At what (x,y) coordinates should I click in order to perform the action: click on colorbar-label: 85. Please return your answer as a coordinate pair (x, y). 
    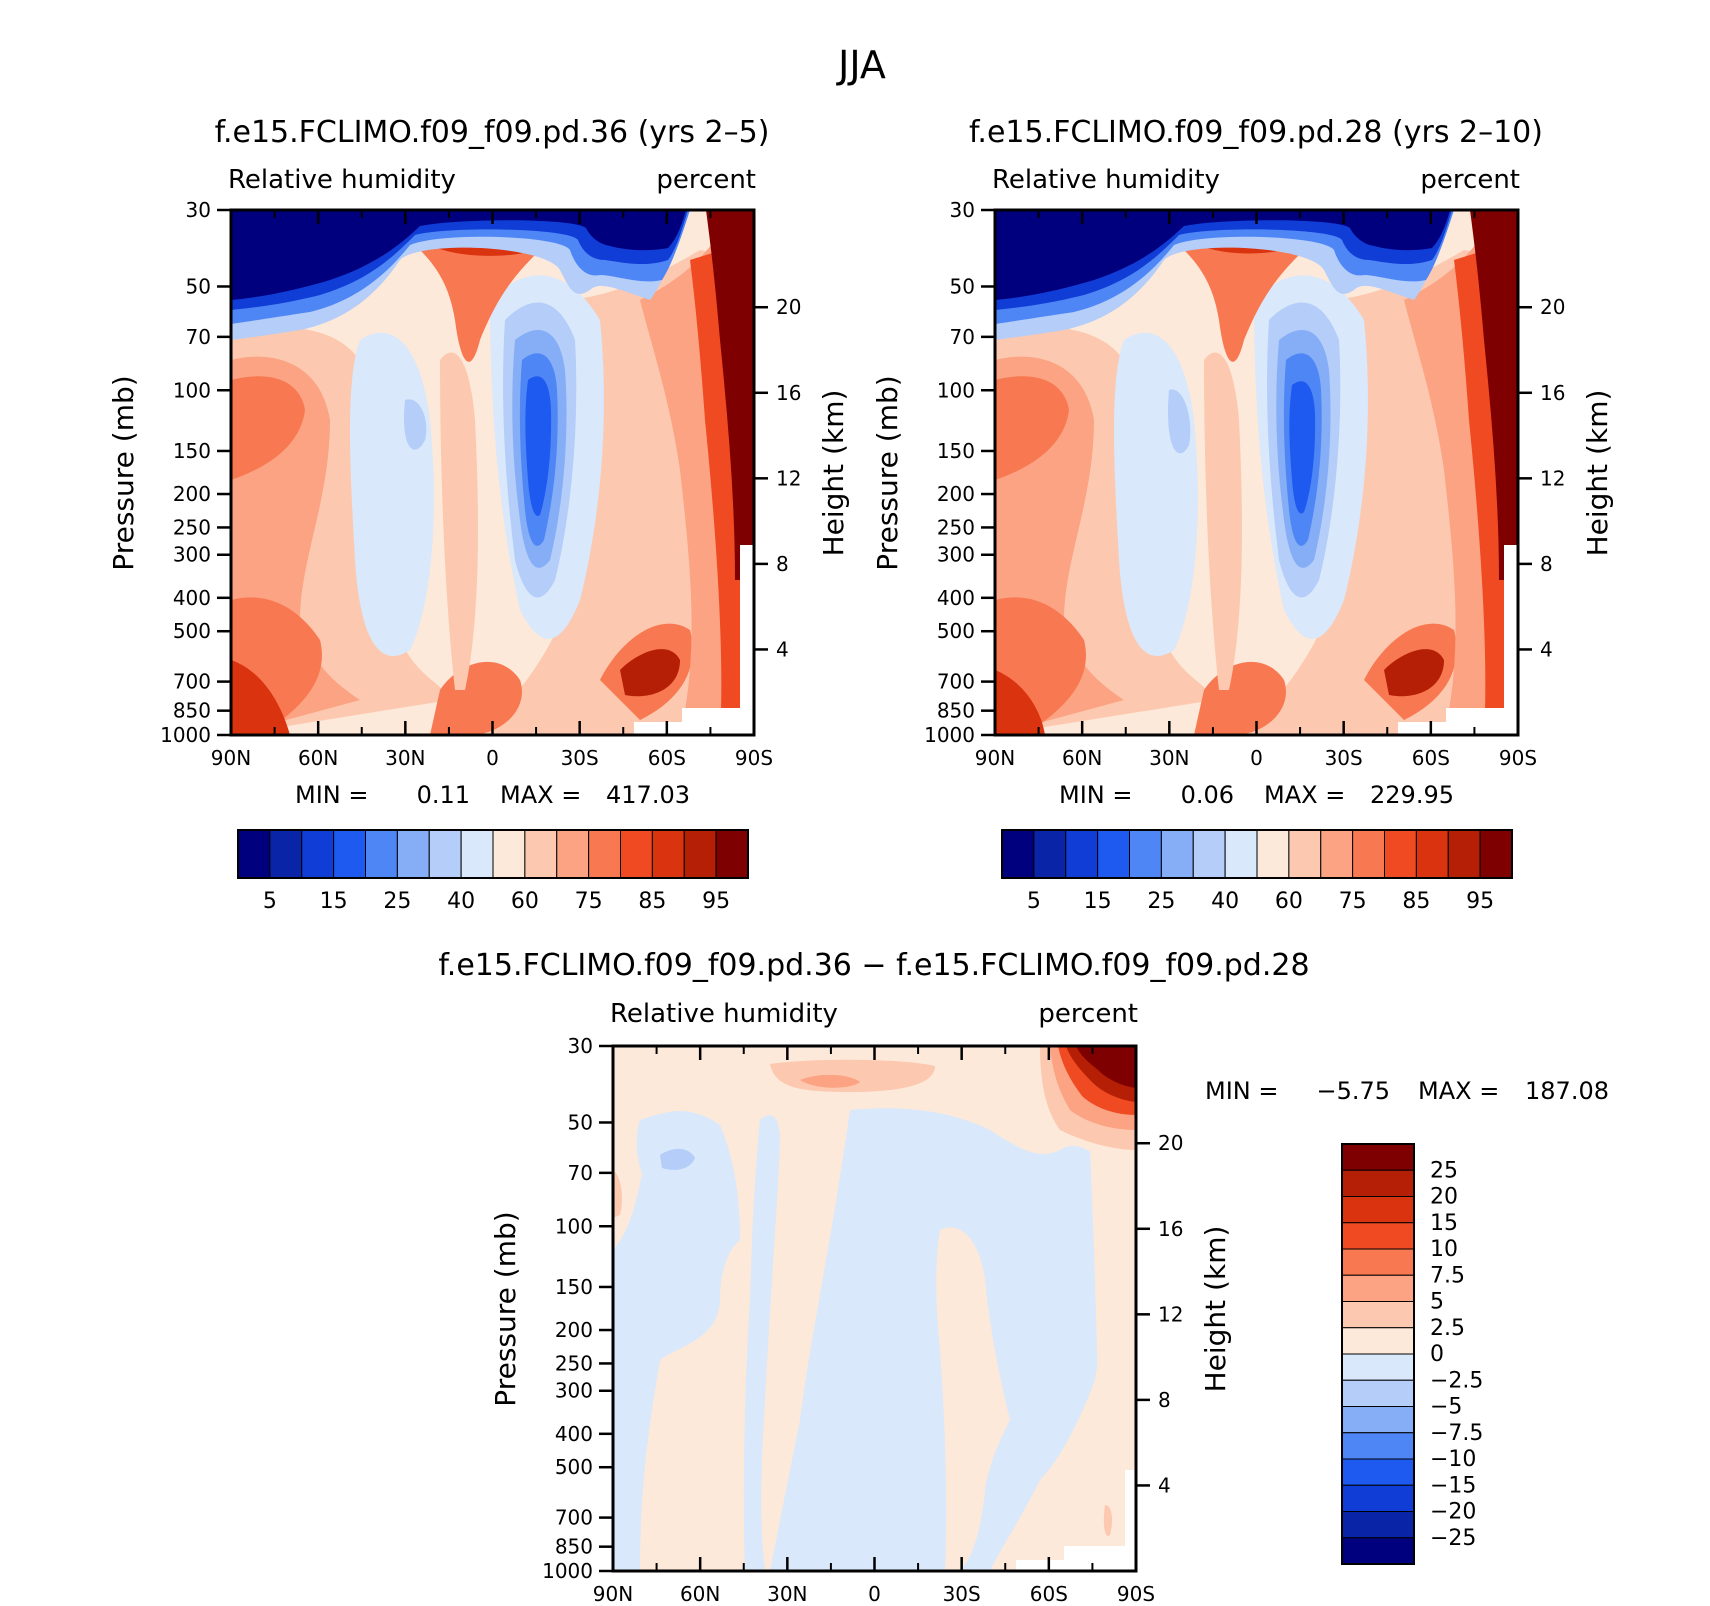
    Looking at the image, I should click on (652, 901).